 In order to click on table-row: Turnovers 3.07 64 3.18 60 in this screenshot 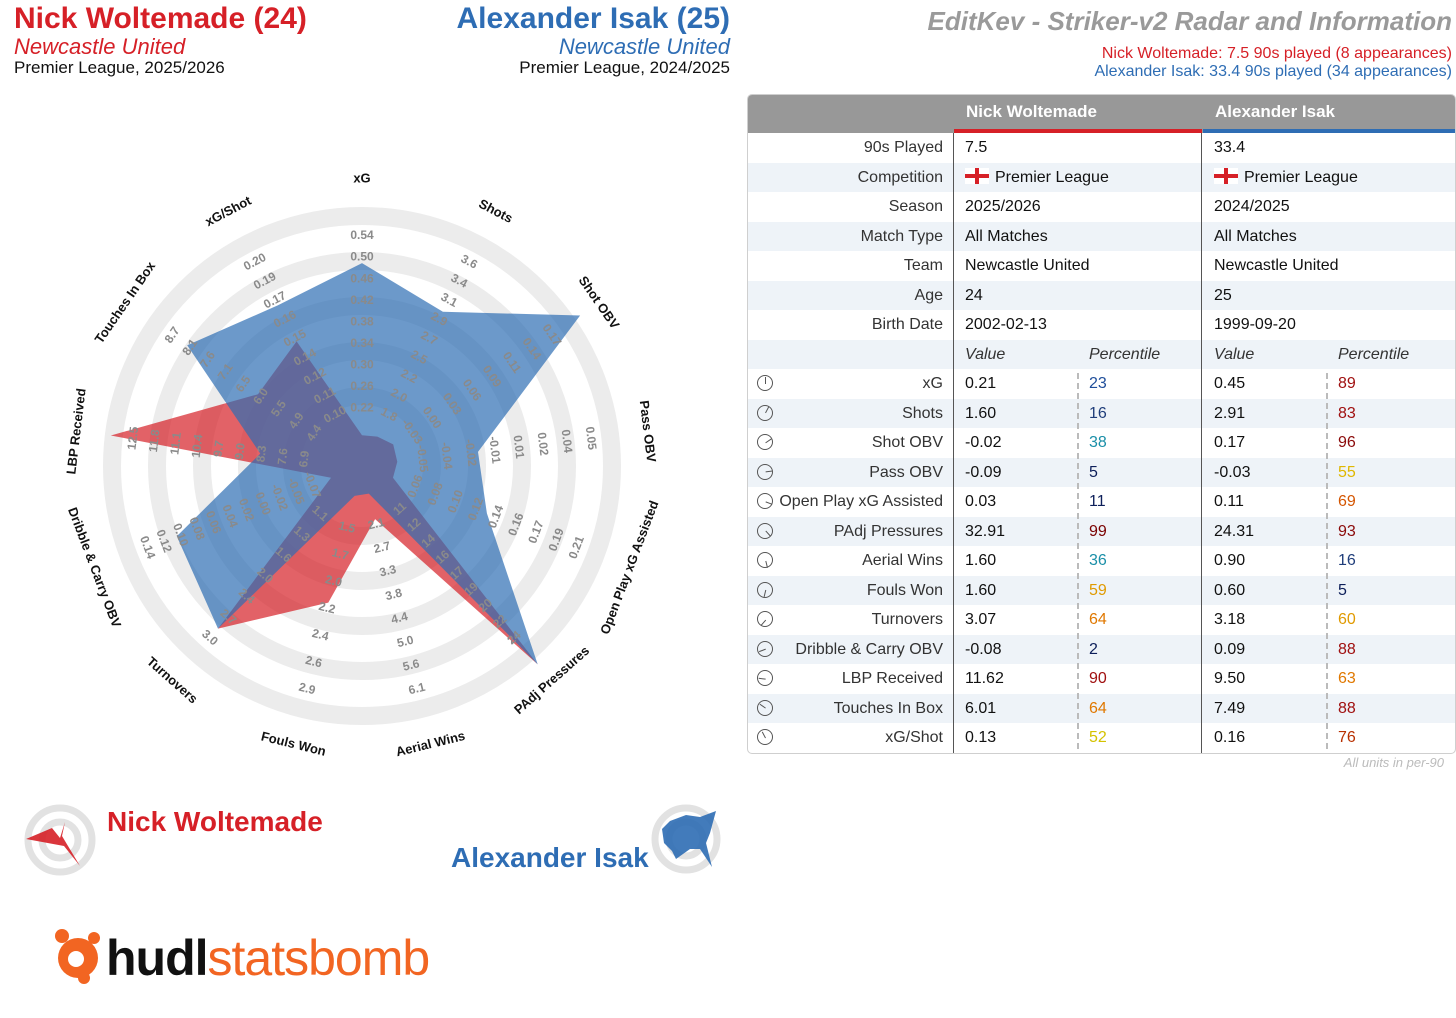, I will do `click(1101, 620)`.